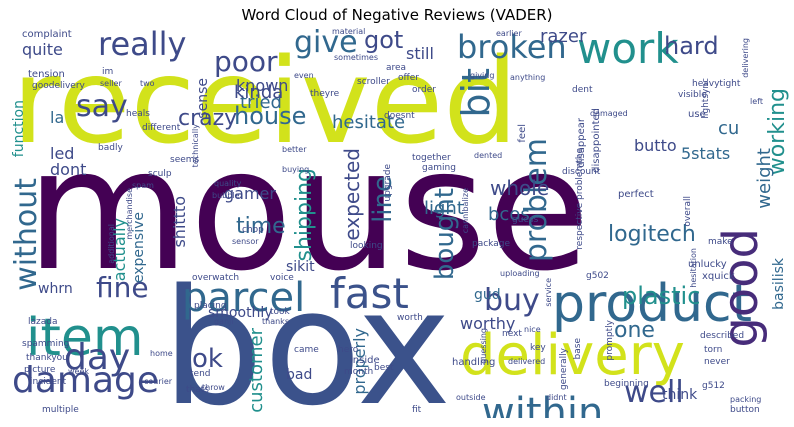 This screenshot has height=427, width=794. Describe the element at coordinates (60, 410) in the screenshot. I see `cloud-word: multiple` at that location.